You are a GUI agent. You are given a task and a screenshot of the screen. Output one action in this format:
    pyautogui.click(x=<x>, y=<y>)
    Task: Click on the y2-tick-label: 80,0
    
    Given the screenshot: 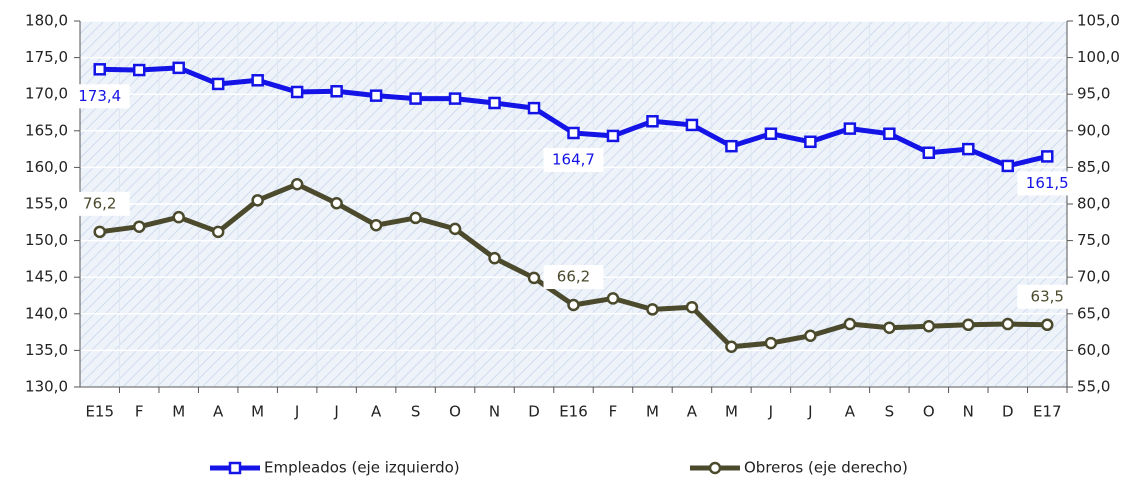 What is the action you would take?
    pyautogui.click(x=1093, y=204)
    